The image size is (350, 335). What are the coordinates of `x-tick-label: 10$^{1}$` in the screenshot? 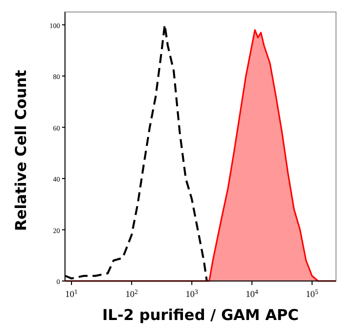 It's located at (71, 293).